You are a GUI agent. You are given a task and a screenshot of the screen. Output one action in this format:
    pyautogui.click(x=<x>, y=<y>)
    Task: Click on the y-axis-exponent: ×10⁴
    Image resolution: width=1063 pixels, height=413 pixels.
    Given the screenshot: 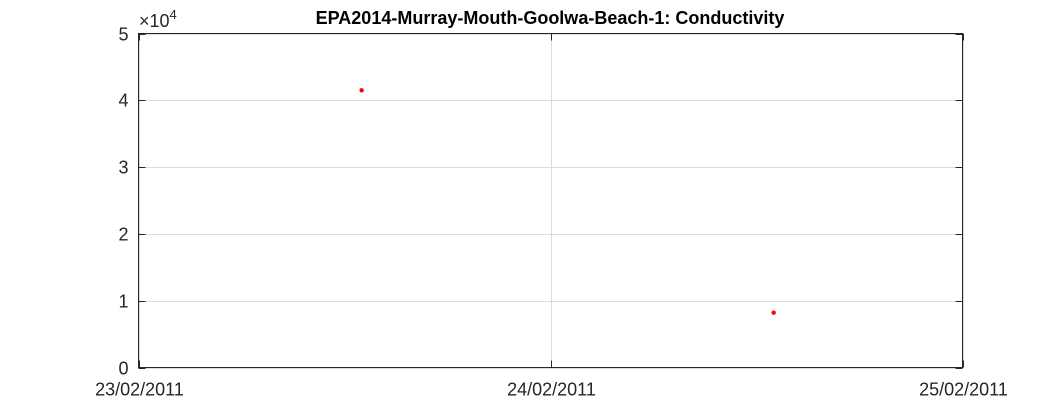 What is the action you would take?
    pyautogui.click(x=158, y=19)
    